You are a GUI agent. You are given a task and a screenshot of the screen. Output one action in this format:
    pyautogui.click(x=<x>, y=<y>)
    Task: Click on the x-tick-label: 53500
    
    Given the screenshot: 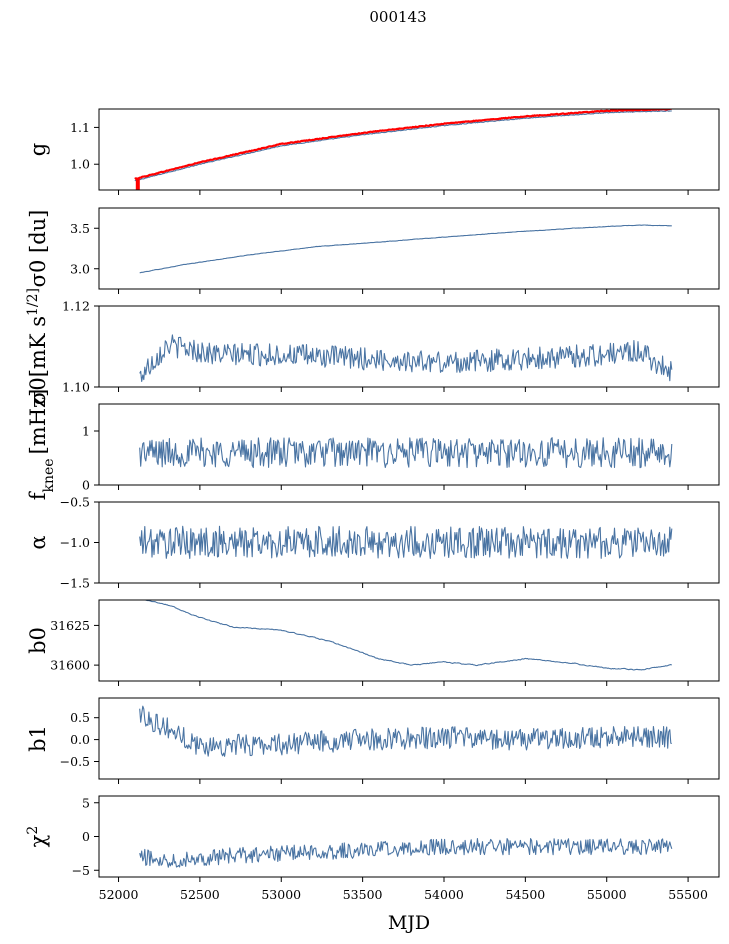 What is the action you would take?
    pyautogui.click(x=363, y=894)
    